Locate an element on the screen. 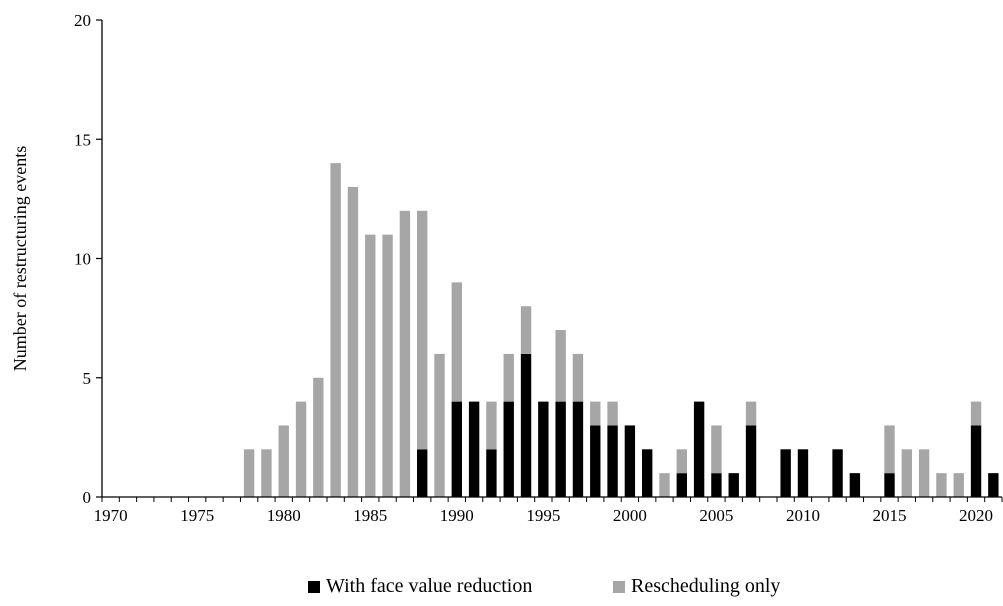  bar-2003-rescheduling is located at coordinates (681, 461).